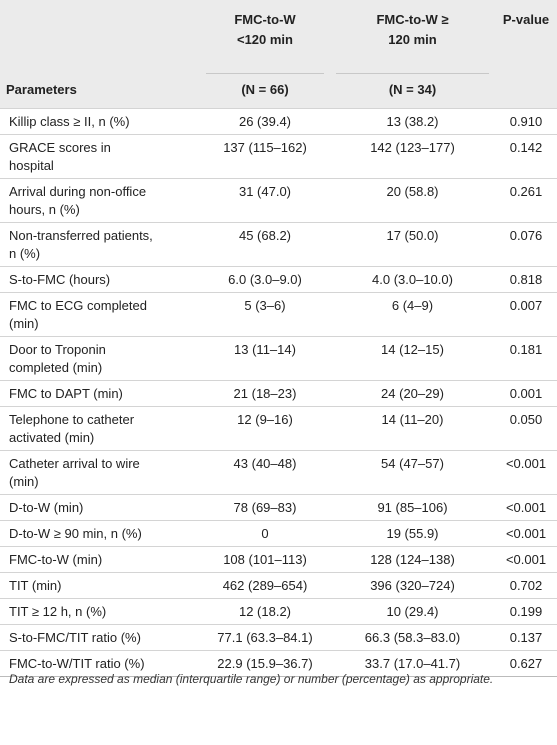 Image resolution: width=557 pixels, height=745 pixels. Describe the element at coordinates (60, 279) in the screenshot. I see `cell-line: S-to-FMC (hours)` at that location.